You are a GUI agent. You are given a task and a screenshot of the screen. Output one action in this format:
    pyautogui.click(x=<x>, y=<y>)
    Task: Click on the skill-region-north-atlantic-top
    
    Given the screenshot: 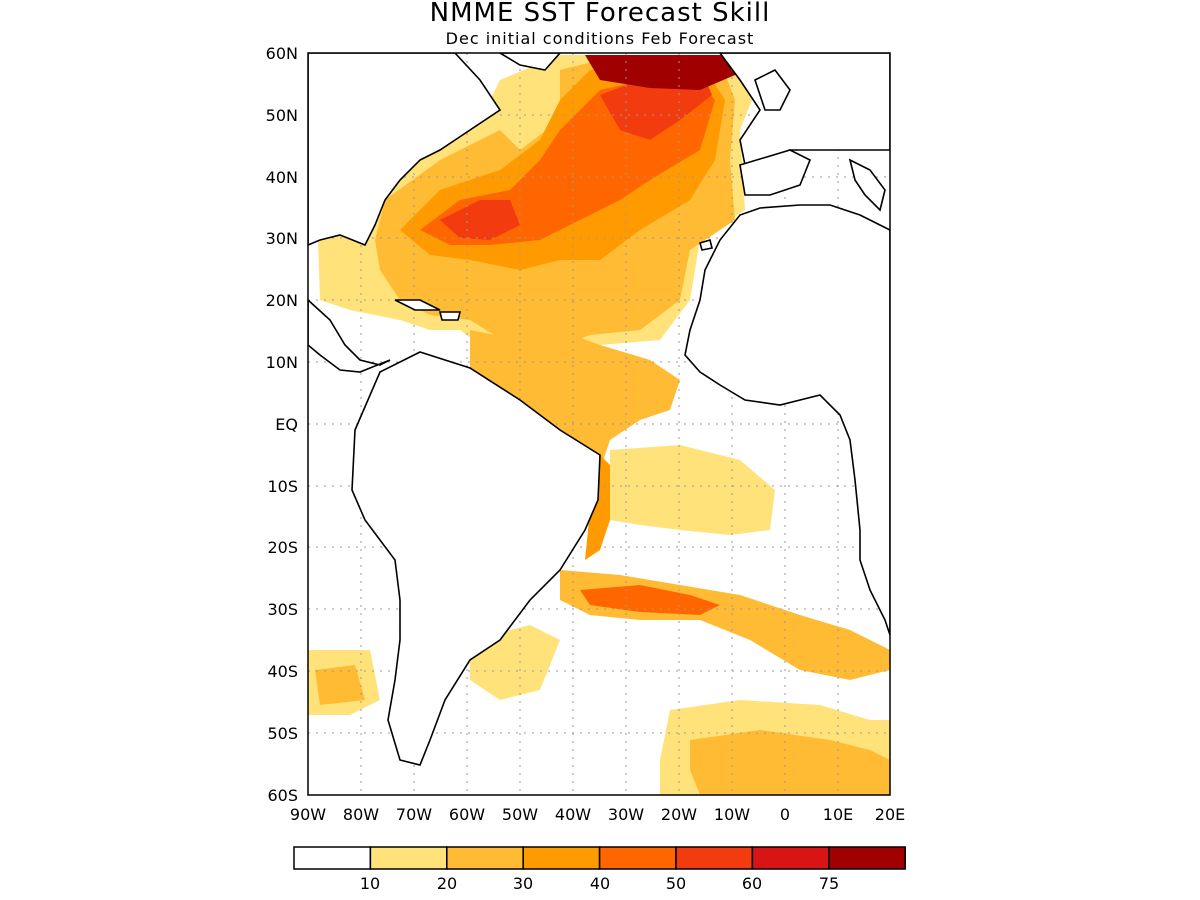 What is the action you would take?
    pyautogui.click(x=576, y=154)
    